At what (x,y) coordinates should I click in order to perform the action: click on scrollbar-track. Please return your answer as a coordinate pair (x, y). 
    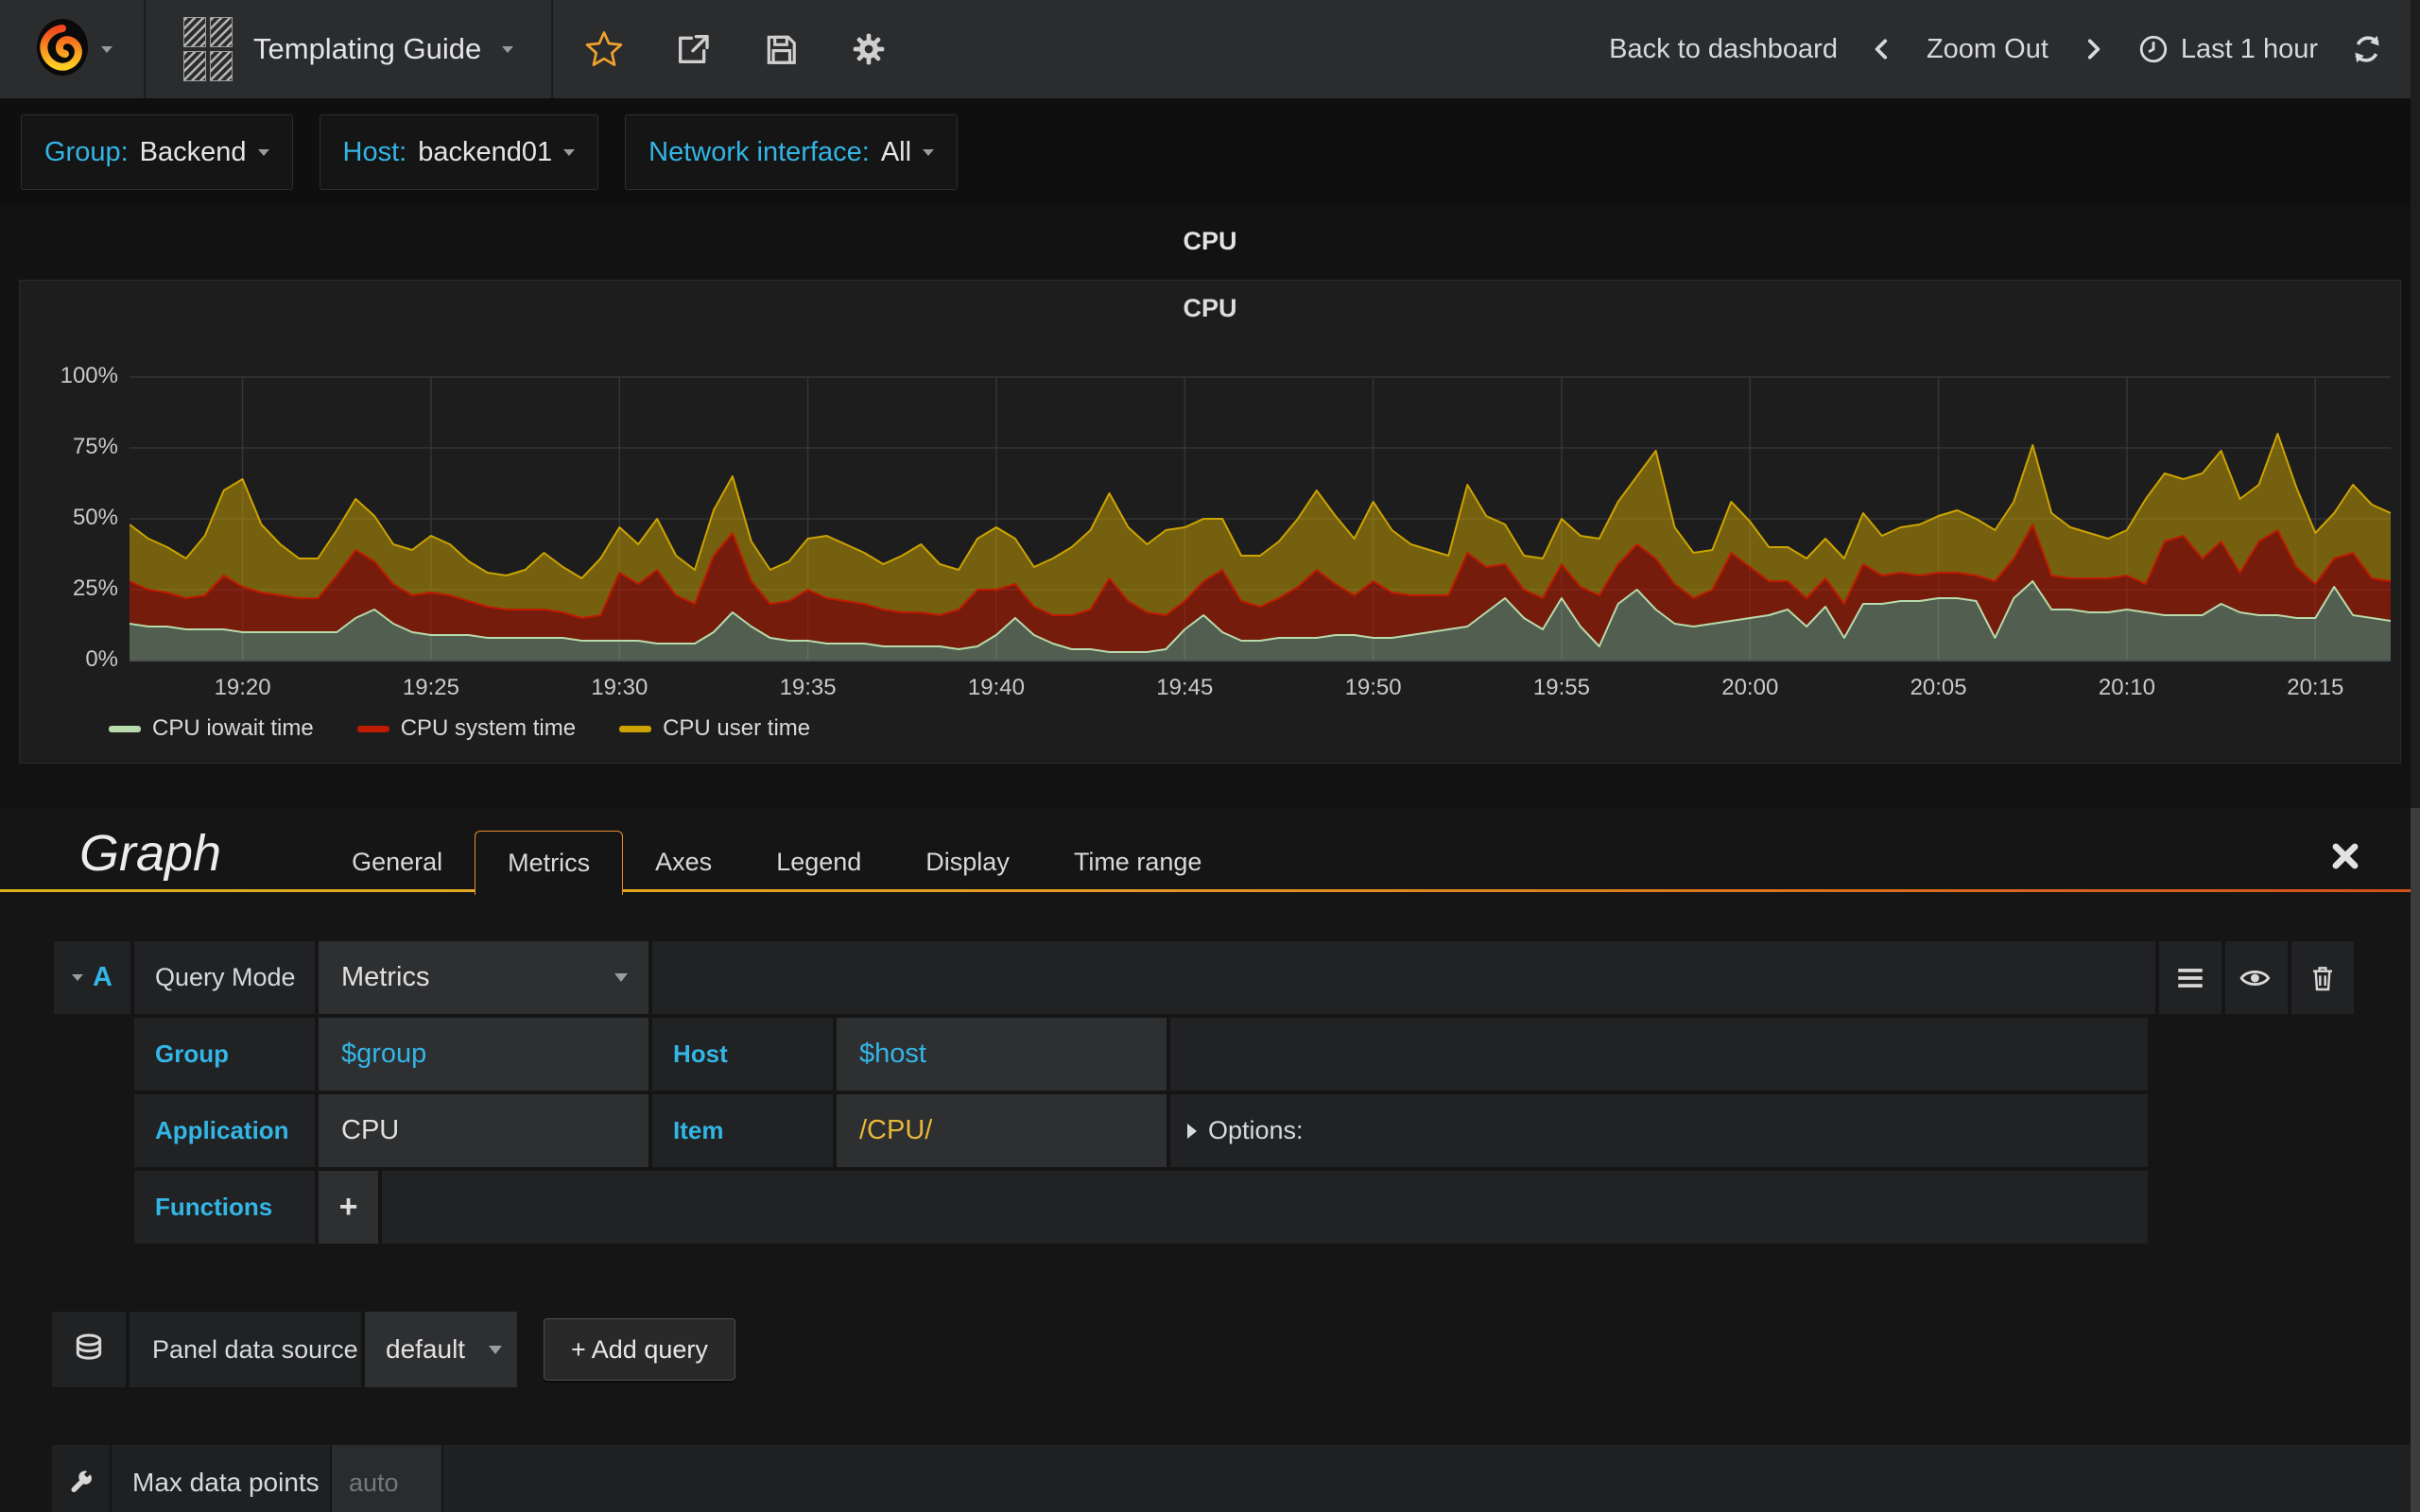
    Looking at the image, I should click on (2415, 756).